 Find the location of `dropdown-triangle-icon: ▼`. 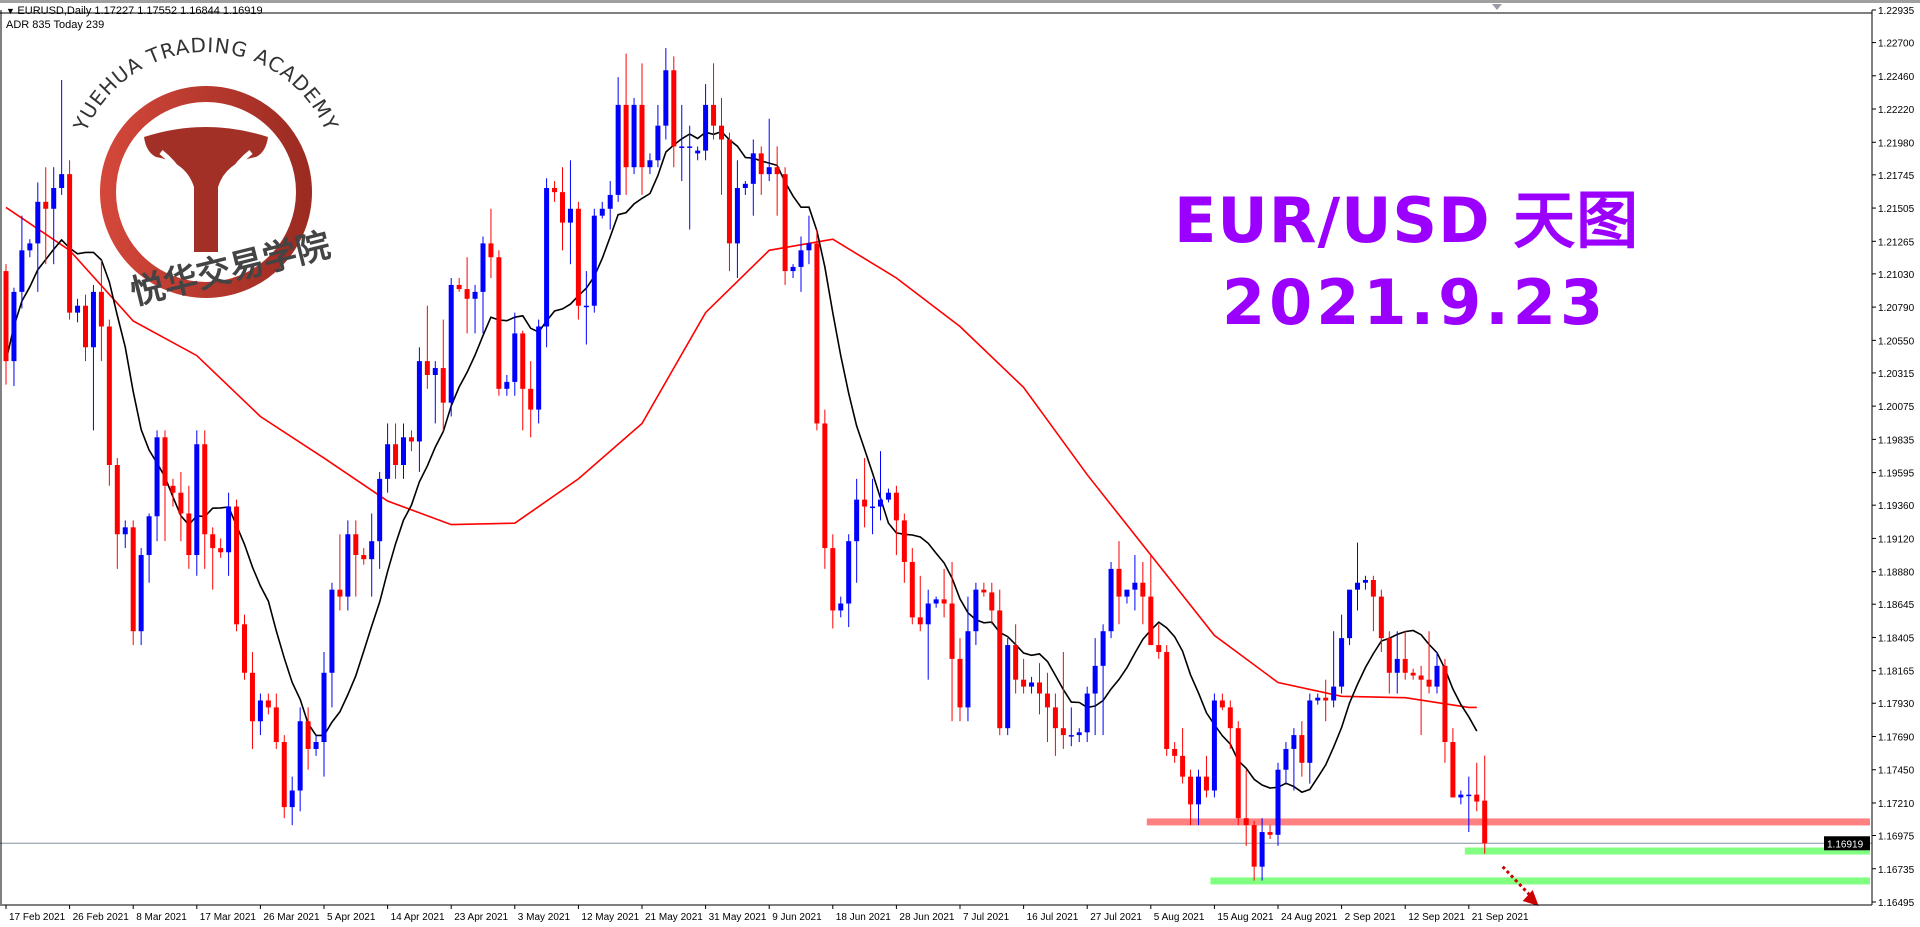

dropdown-triangle-icon: ▼ is located at coordinates (12, 11).